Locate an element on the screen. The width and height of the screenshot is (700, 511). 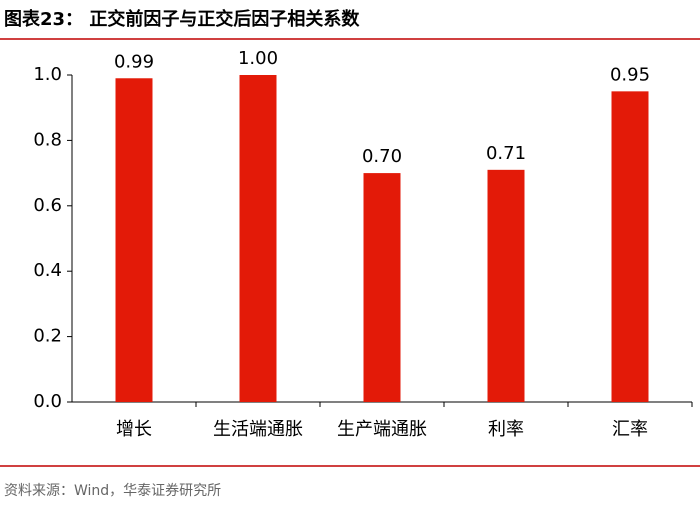
y-tick-label: 0.0 is located at coordinates (47, 401).